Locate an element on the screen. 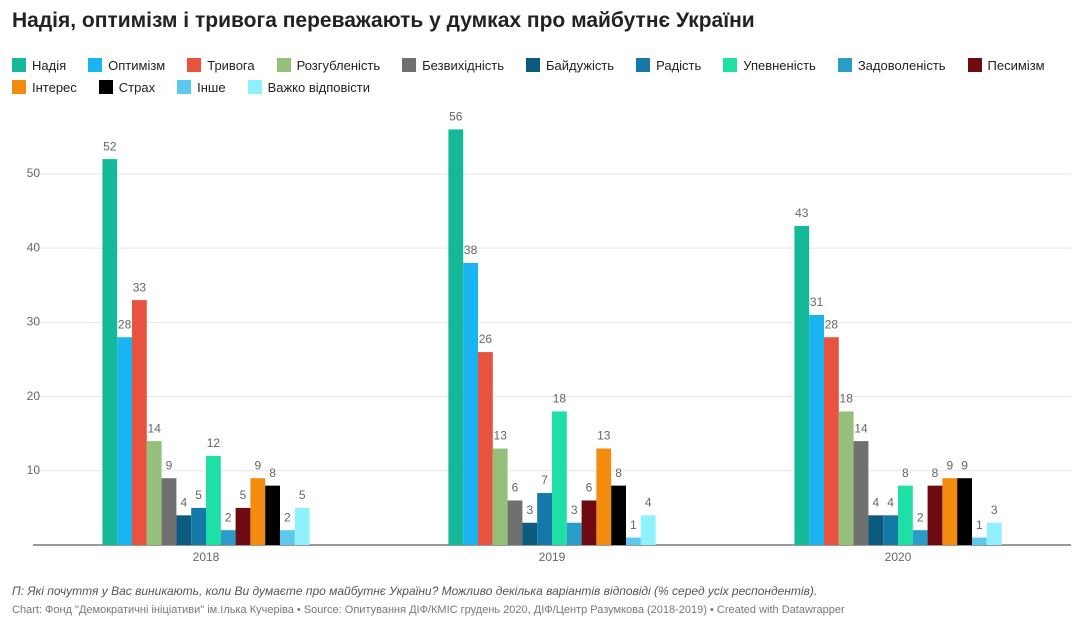 The width and height of the screenshot is (1080, 637). legend-item: Тривога is located at coordinates (221, 65).